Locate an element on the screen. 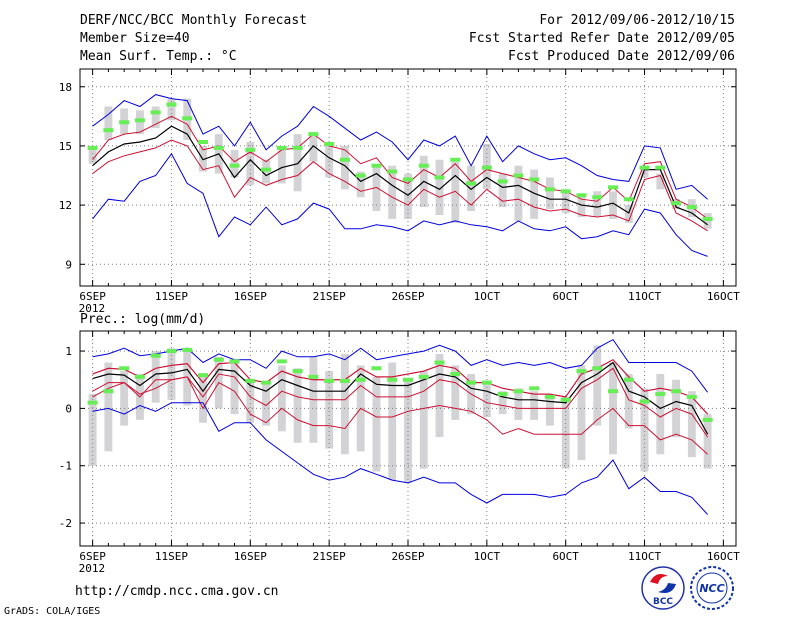  y-tick-label: 9 is located at coordinates (68, 264).